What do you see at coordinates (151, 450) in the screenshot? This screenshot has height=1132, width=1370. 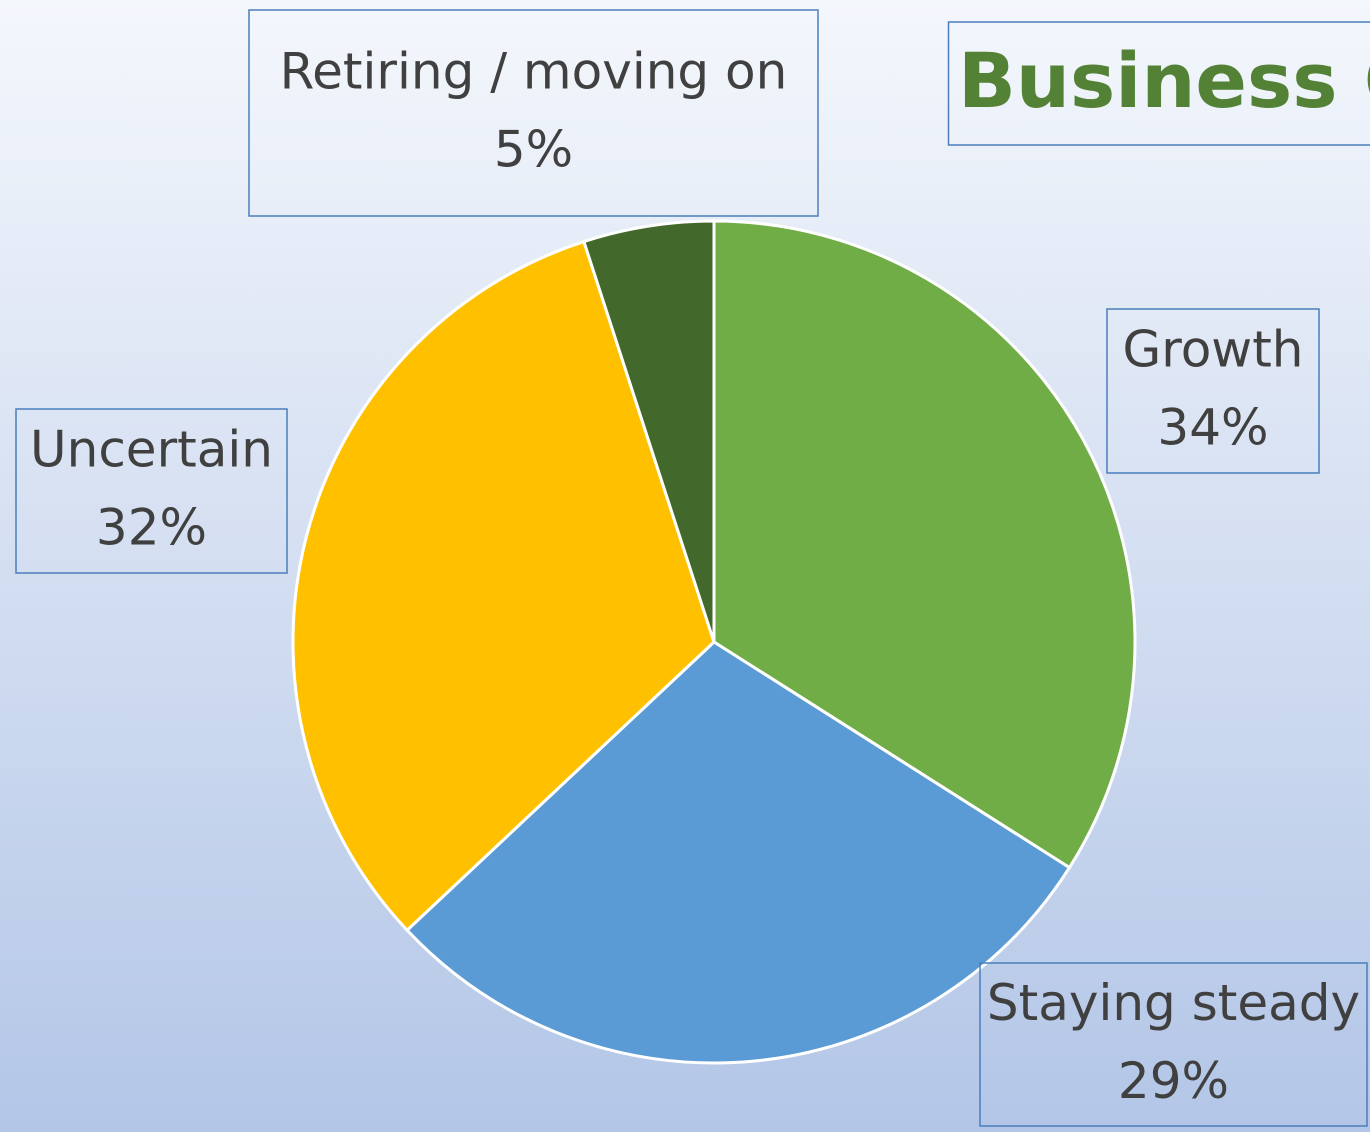 I see `category-label: Uncertain` at bounding box center [151, 450].